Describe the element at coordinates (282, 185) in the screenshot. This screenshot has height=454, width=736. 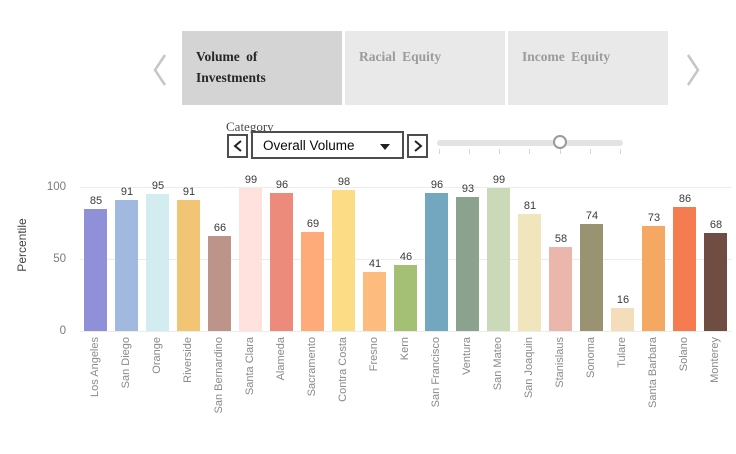
I see `bar-value-label: 96` at that location.